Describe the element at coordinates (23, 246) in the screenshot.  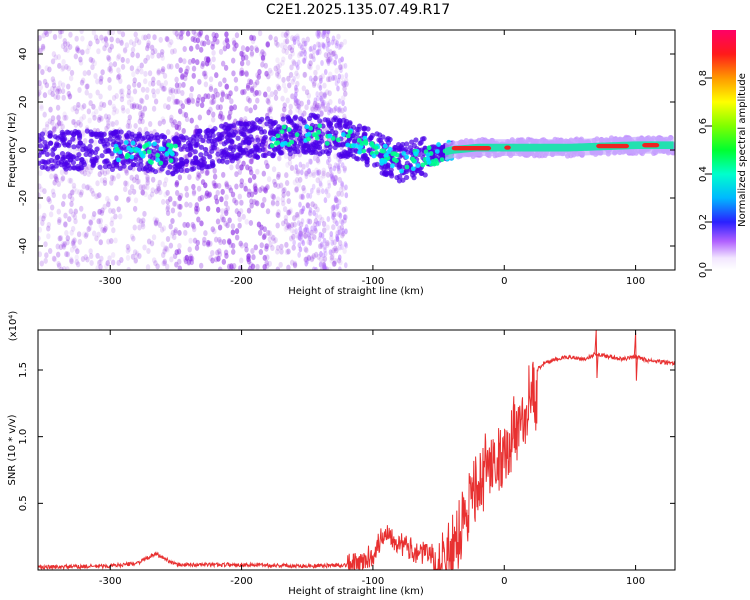
I see `y-tick-label: -40` at that location.